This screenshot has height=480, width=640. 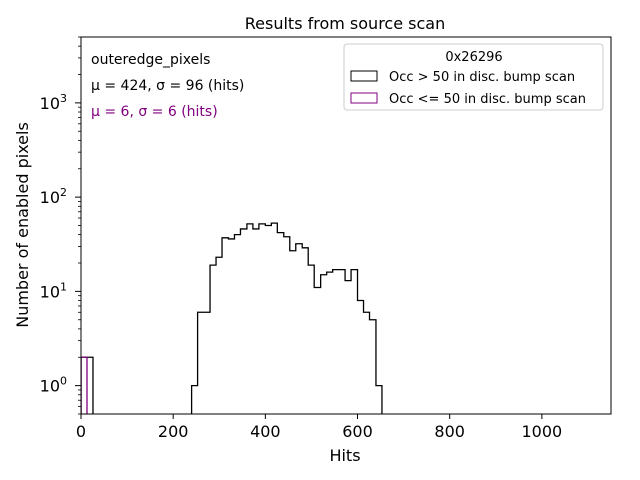 I want to click on legend-title: 0x26296, so click(x=473, y=57).